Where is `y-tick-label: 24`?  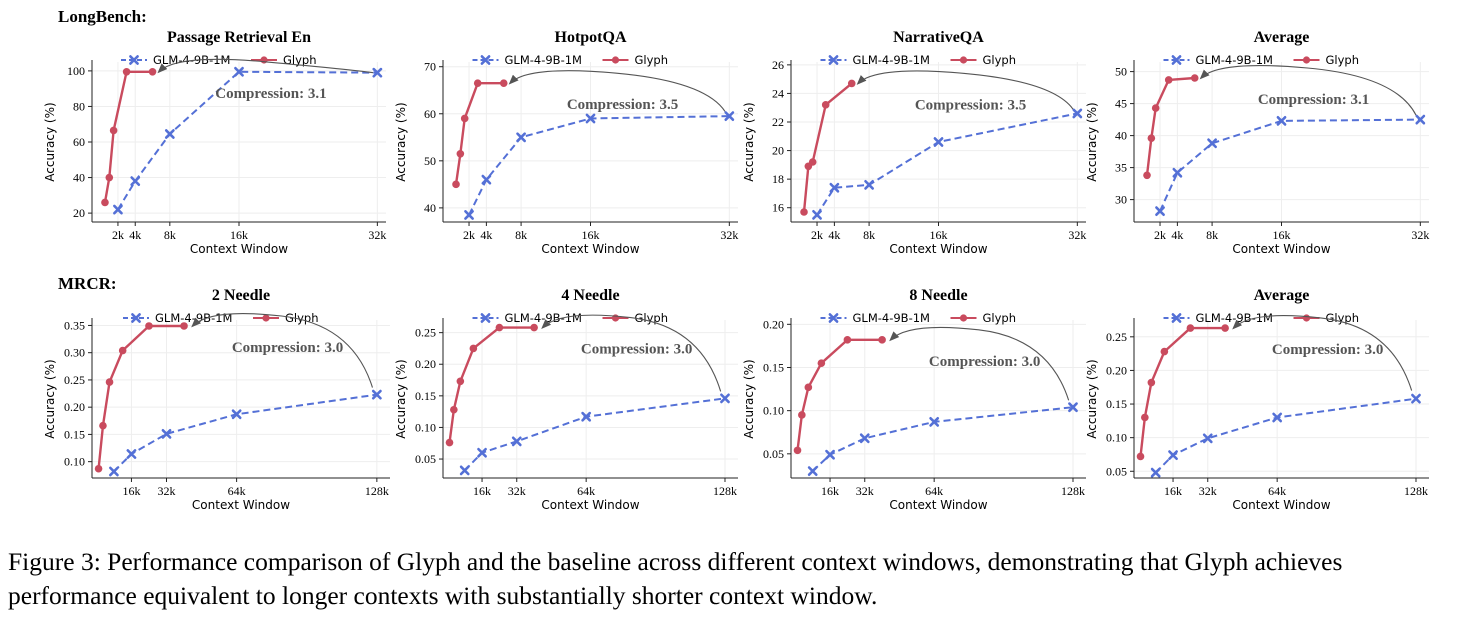
y-tick-label: 24 is located at coordinates (778, 93).